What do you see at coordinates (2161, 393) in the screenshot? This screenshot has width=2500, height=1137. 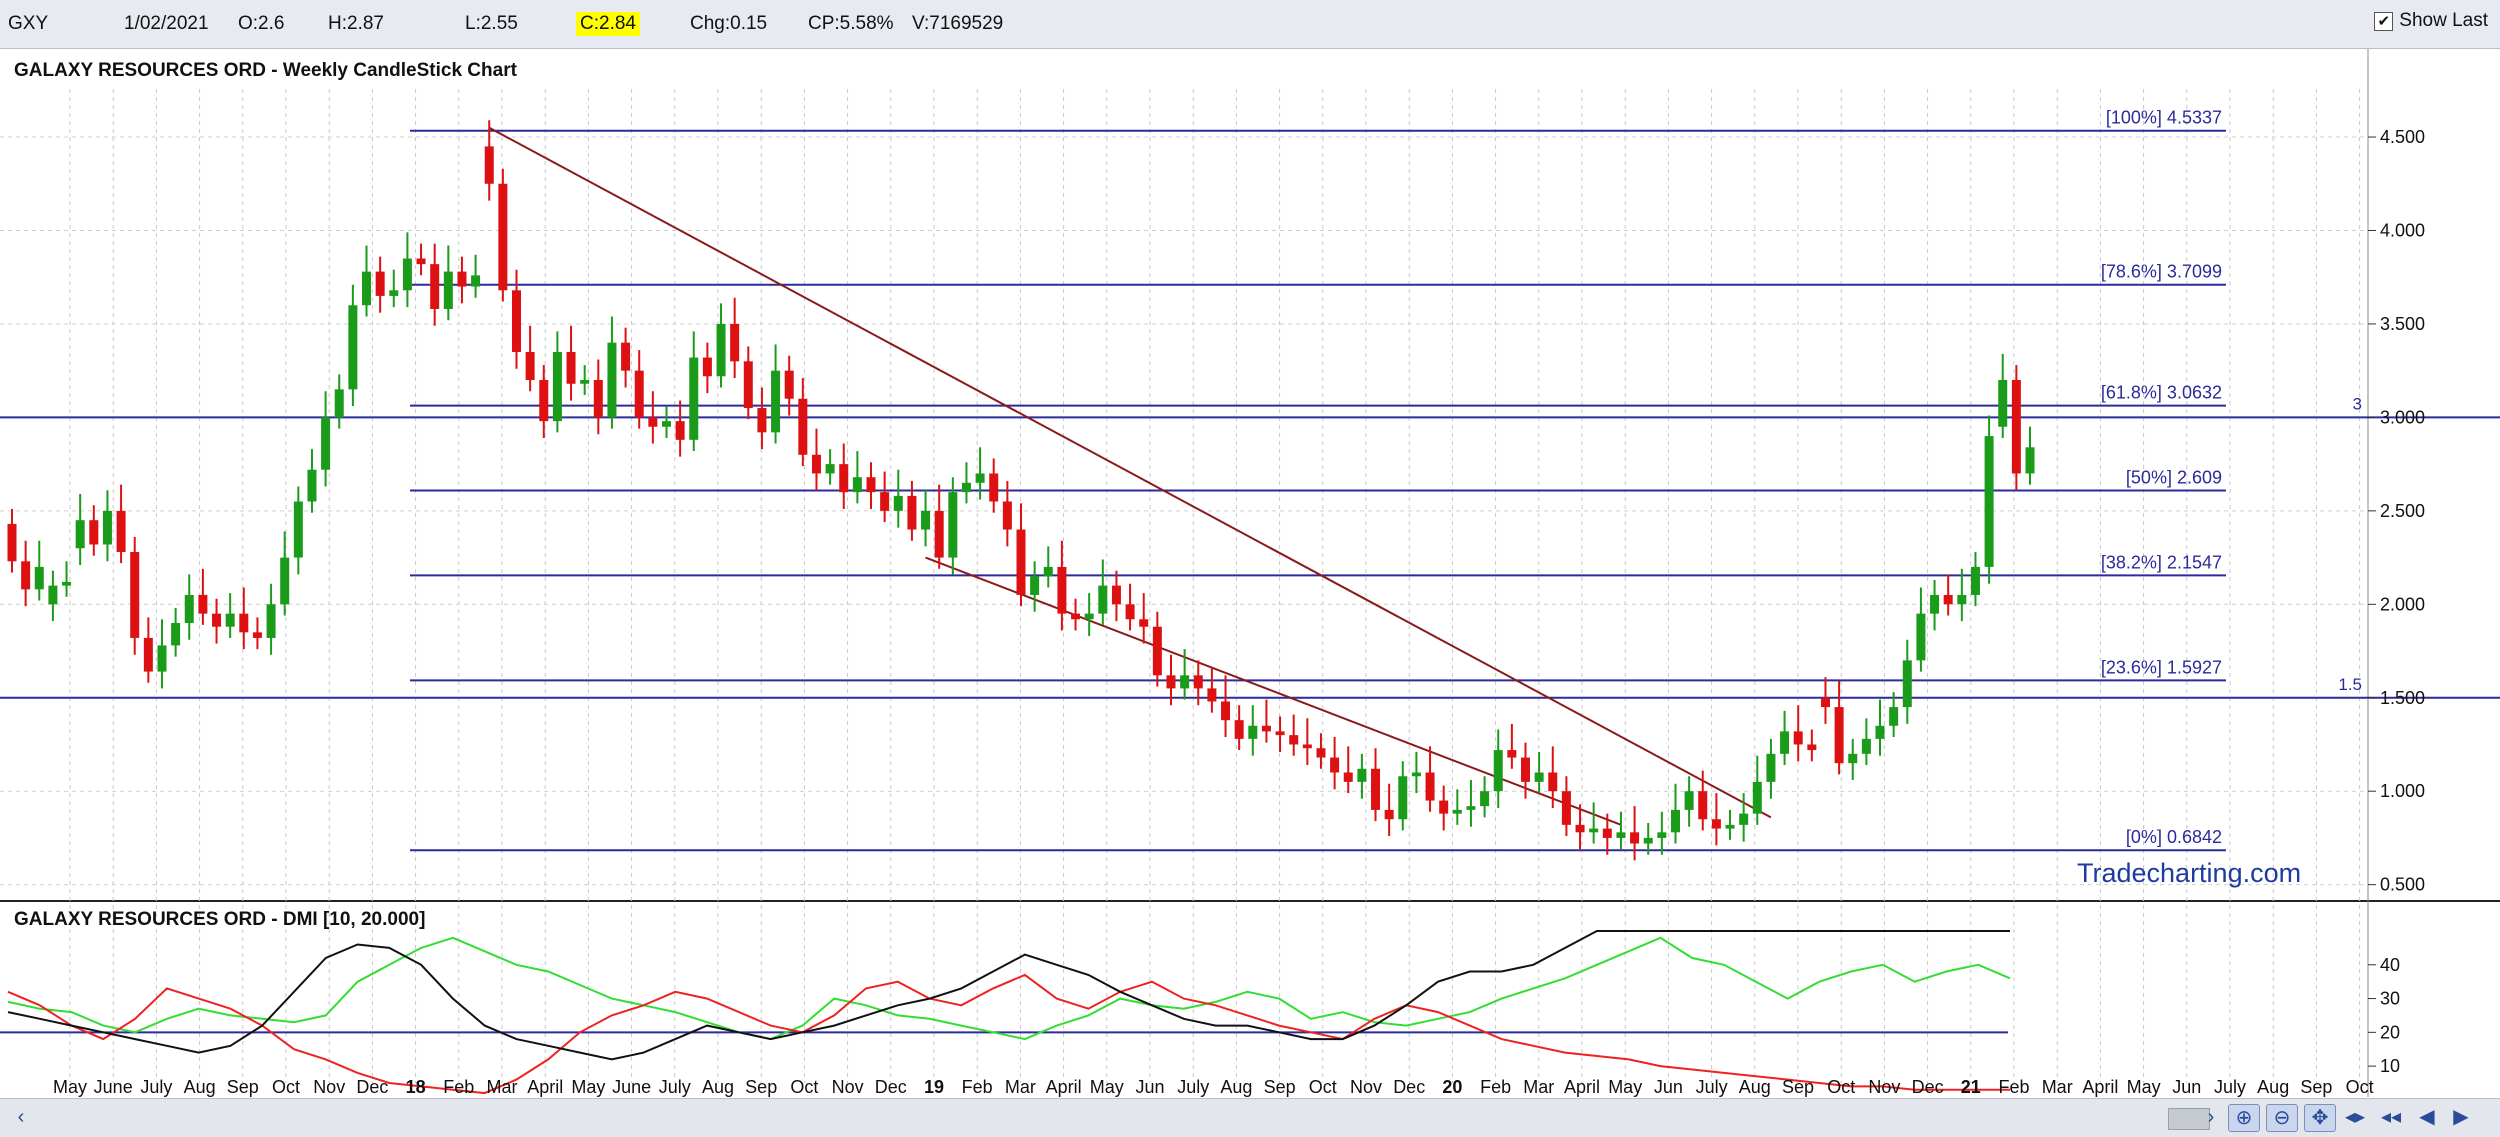 I see `fib-level-label: [61.8%] 3.0632` at bounding box center [2161, 393].